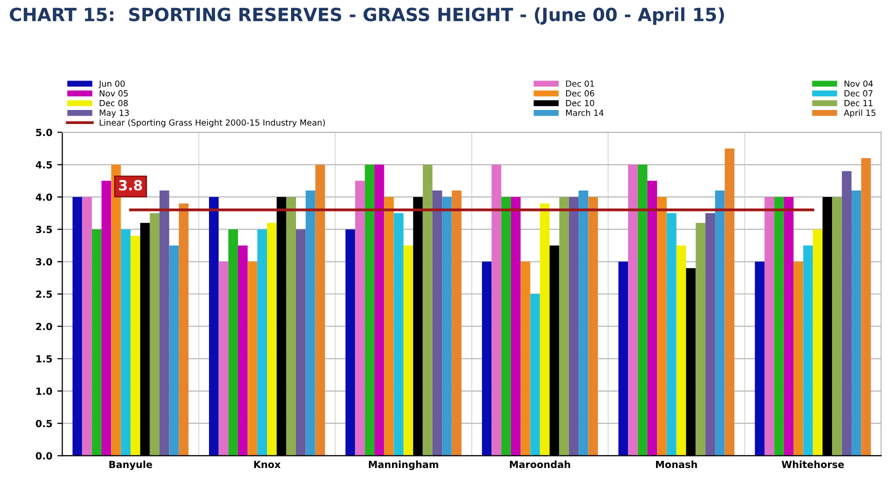 This screenshot has height=490, width=890. What do you see at coordinates (858, 93) in the screenshot?
I see `legend-label: Dec 07` at bounding box center [858, 93].